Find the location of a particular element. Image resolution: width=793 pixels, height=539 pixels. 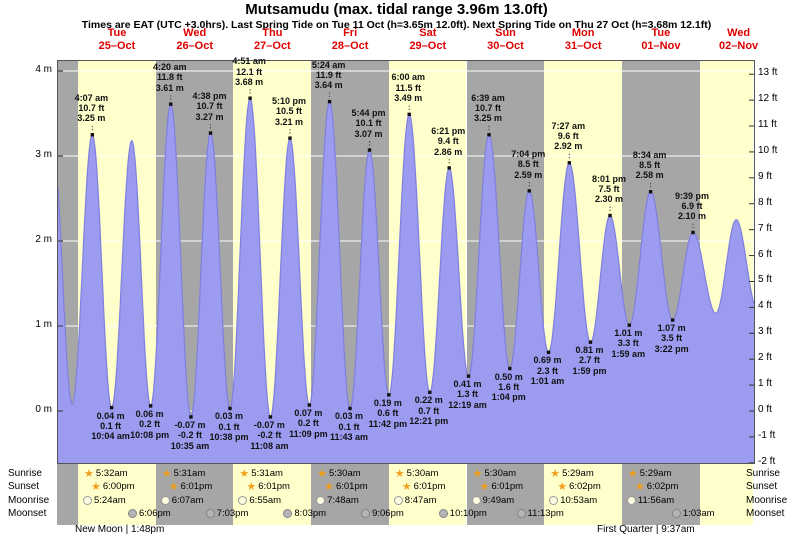

feet-tick-label: -1 ft is located at coordinates (767, 435).